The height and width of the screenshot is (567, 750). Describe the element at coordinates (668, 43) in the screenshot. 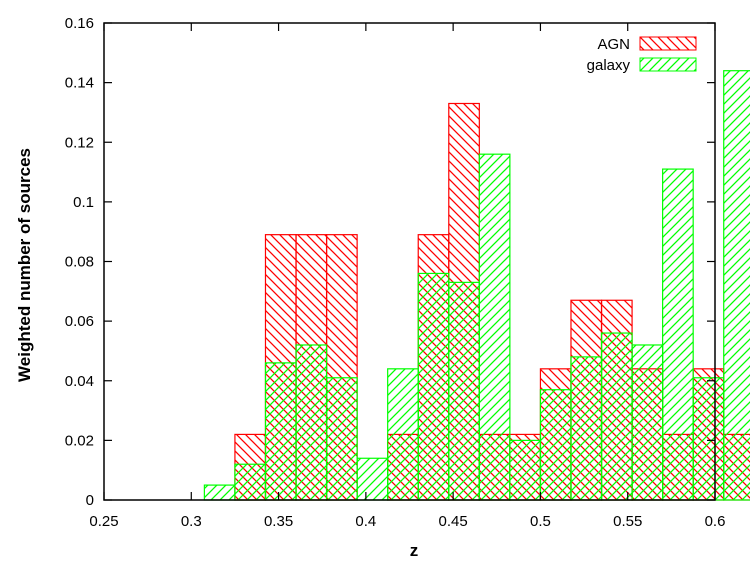

I see `legend-swatch-agn` at that location.